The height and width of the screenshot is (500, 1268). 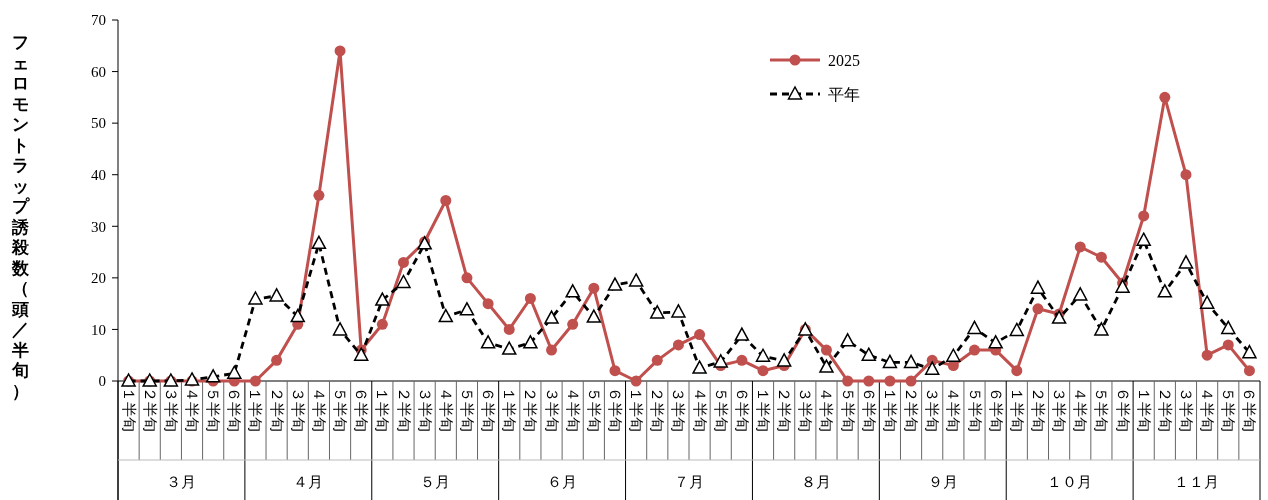 What do you see at coordinates (1197, 482) in the screenshot?
I see `text: １１月` at bounding box center [1197, 482].